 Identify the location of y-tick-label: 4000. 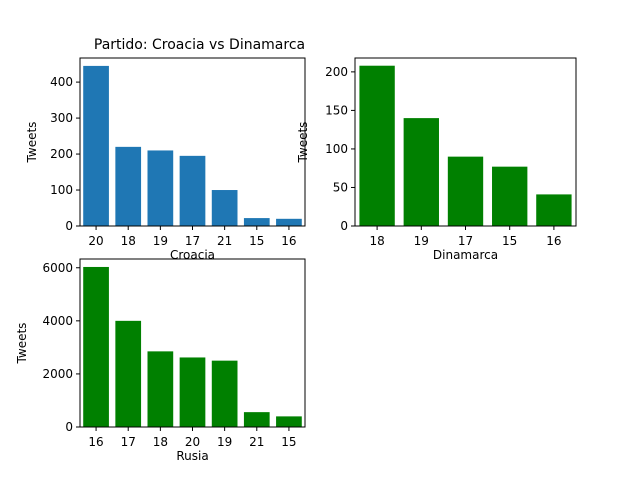
(57, 321).